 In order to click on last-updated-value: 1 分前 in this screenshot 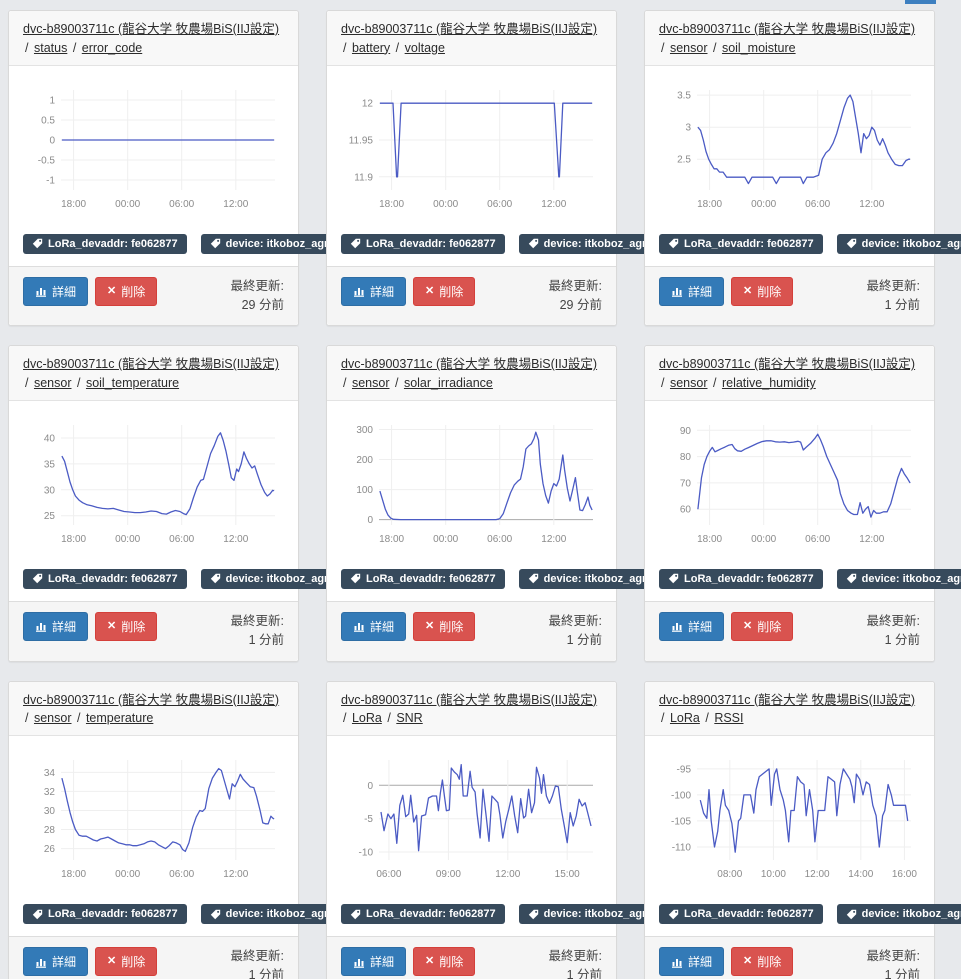, I will do `click(902, 973)`.